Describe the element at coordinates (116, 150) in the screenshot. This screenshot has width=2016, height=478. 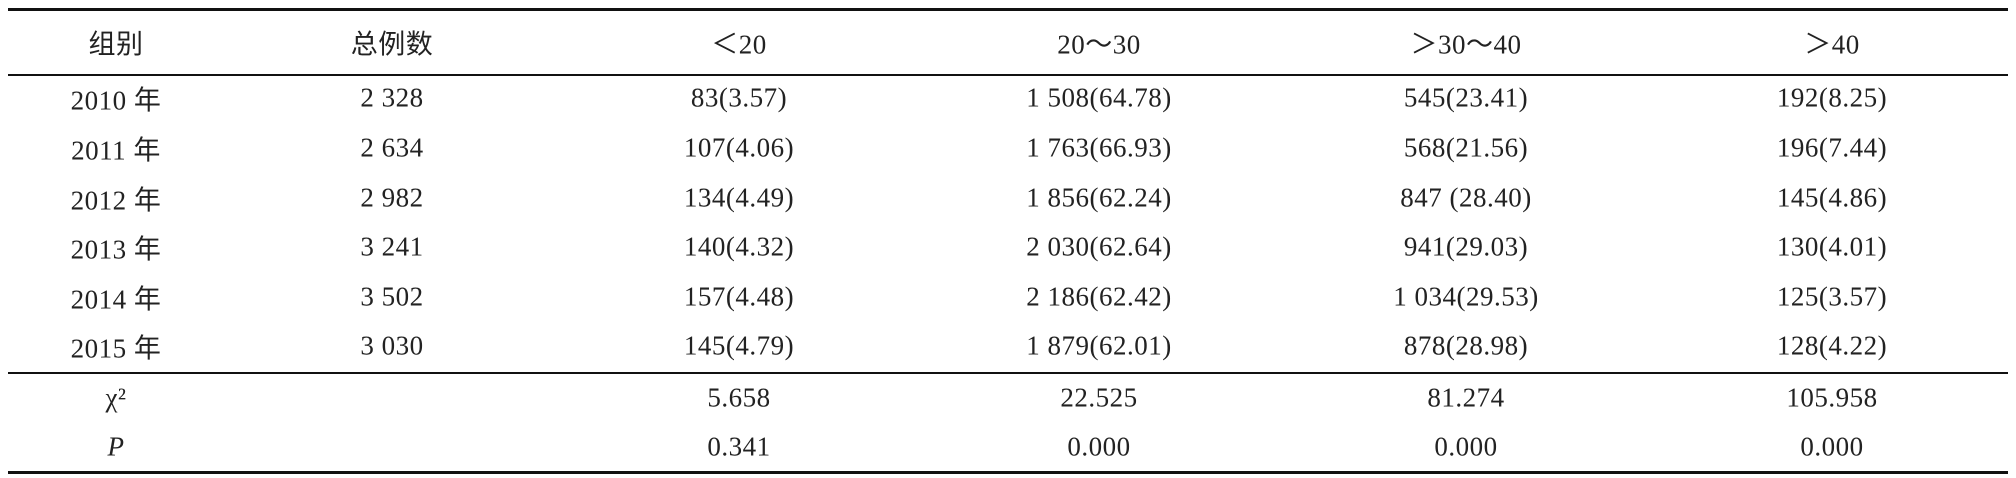
I see `table-cell: 2011 年` at that location.